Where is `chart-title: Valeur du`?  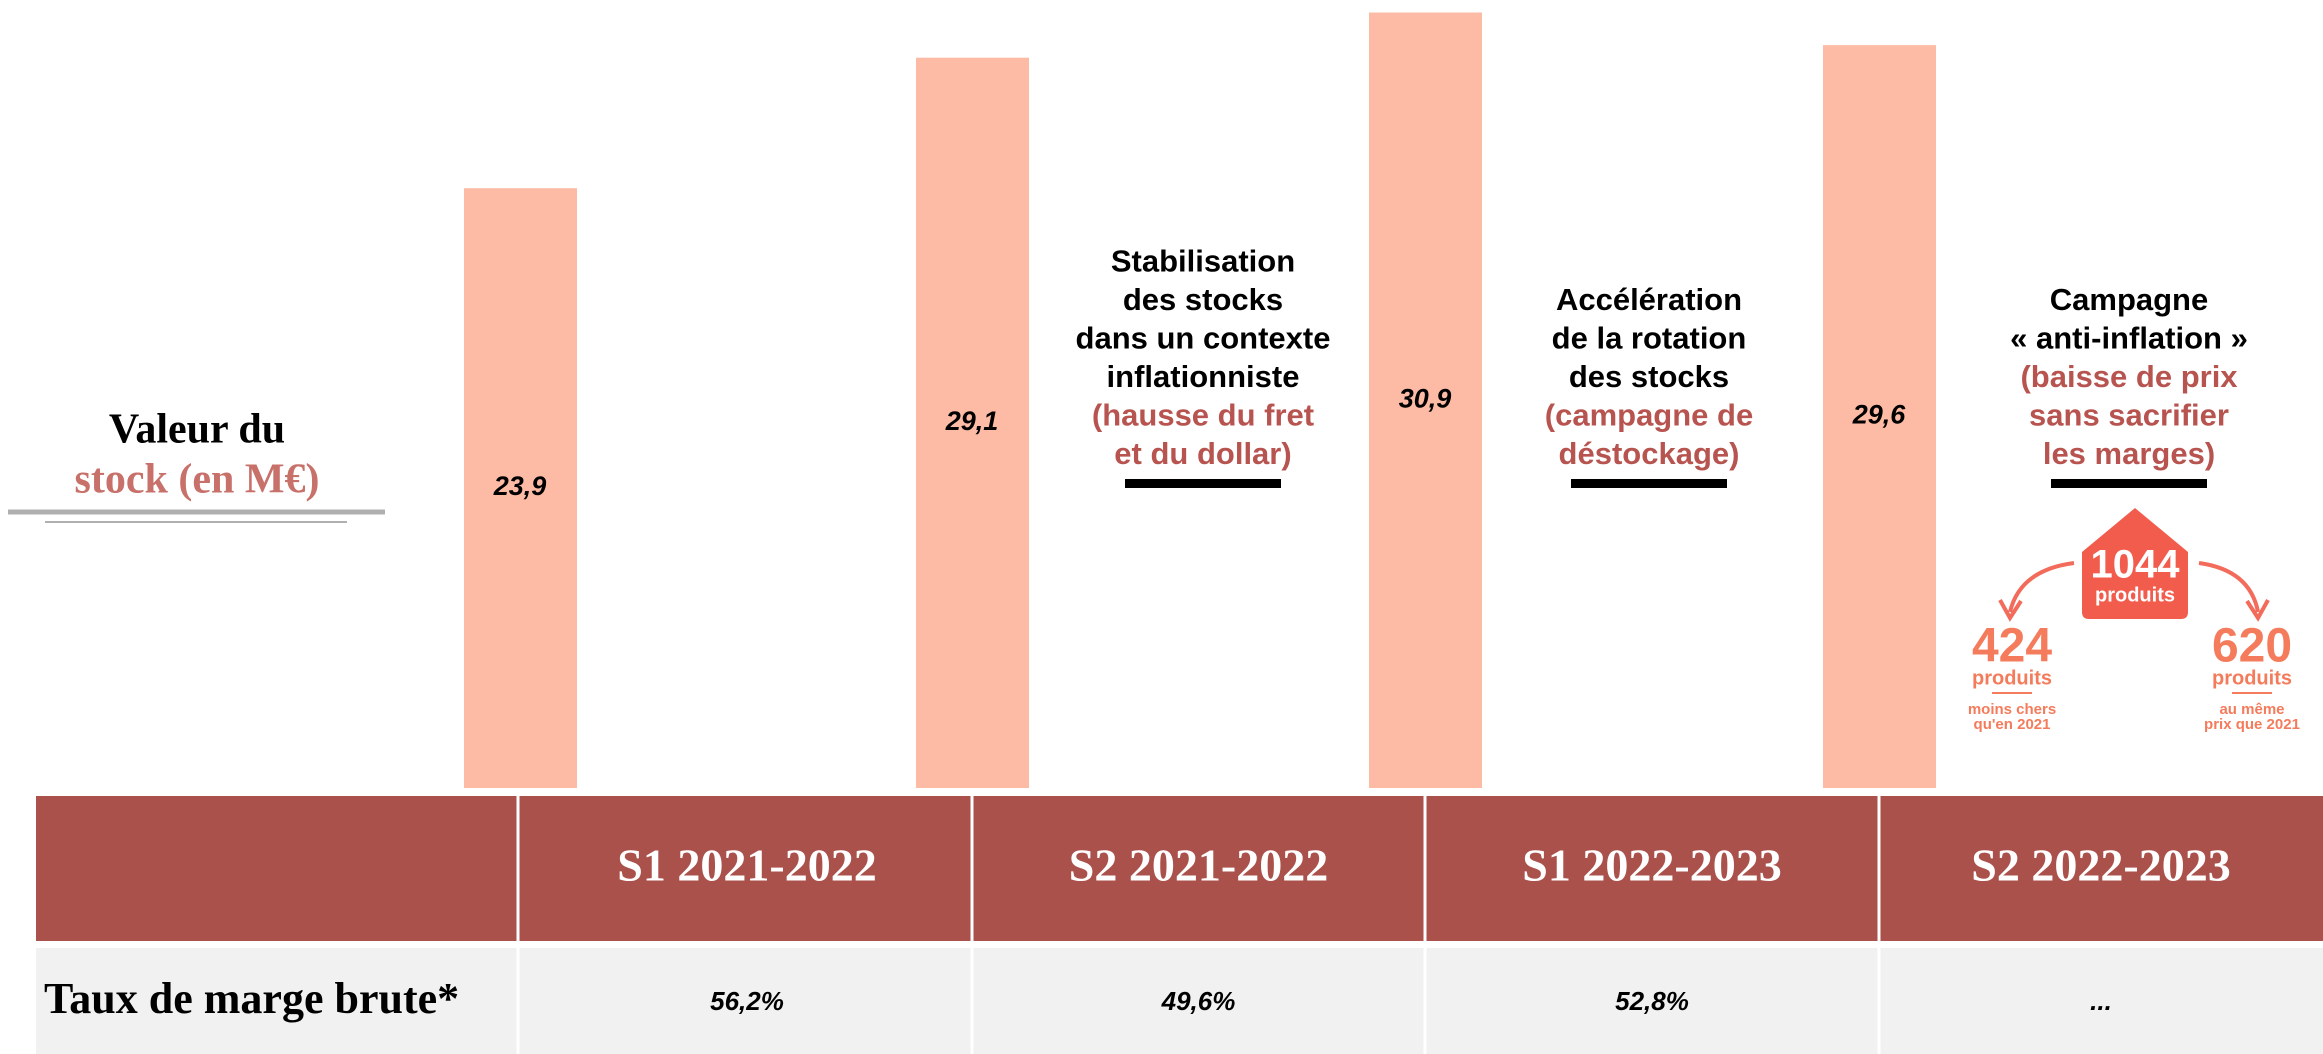
chart-title: Valeur du is located at coordinates (197, 430).